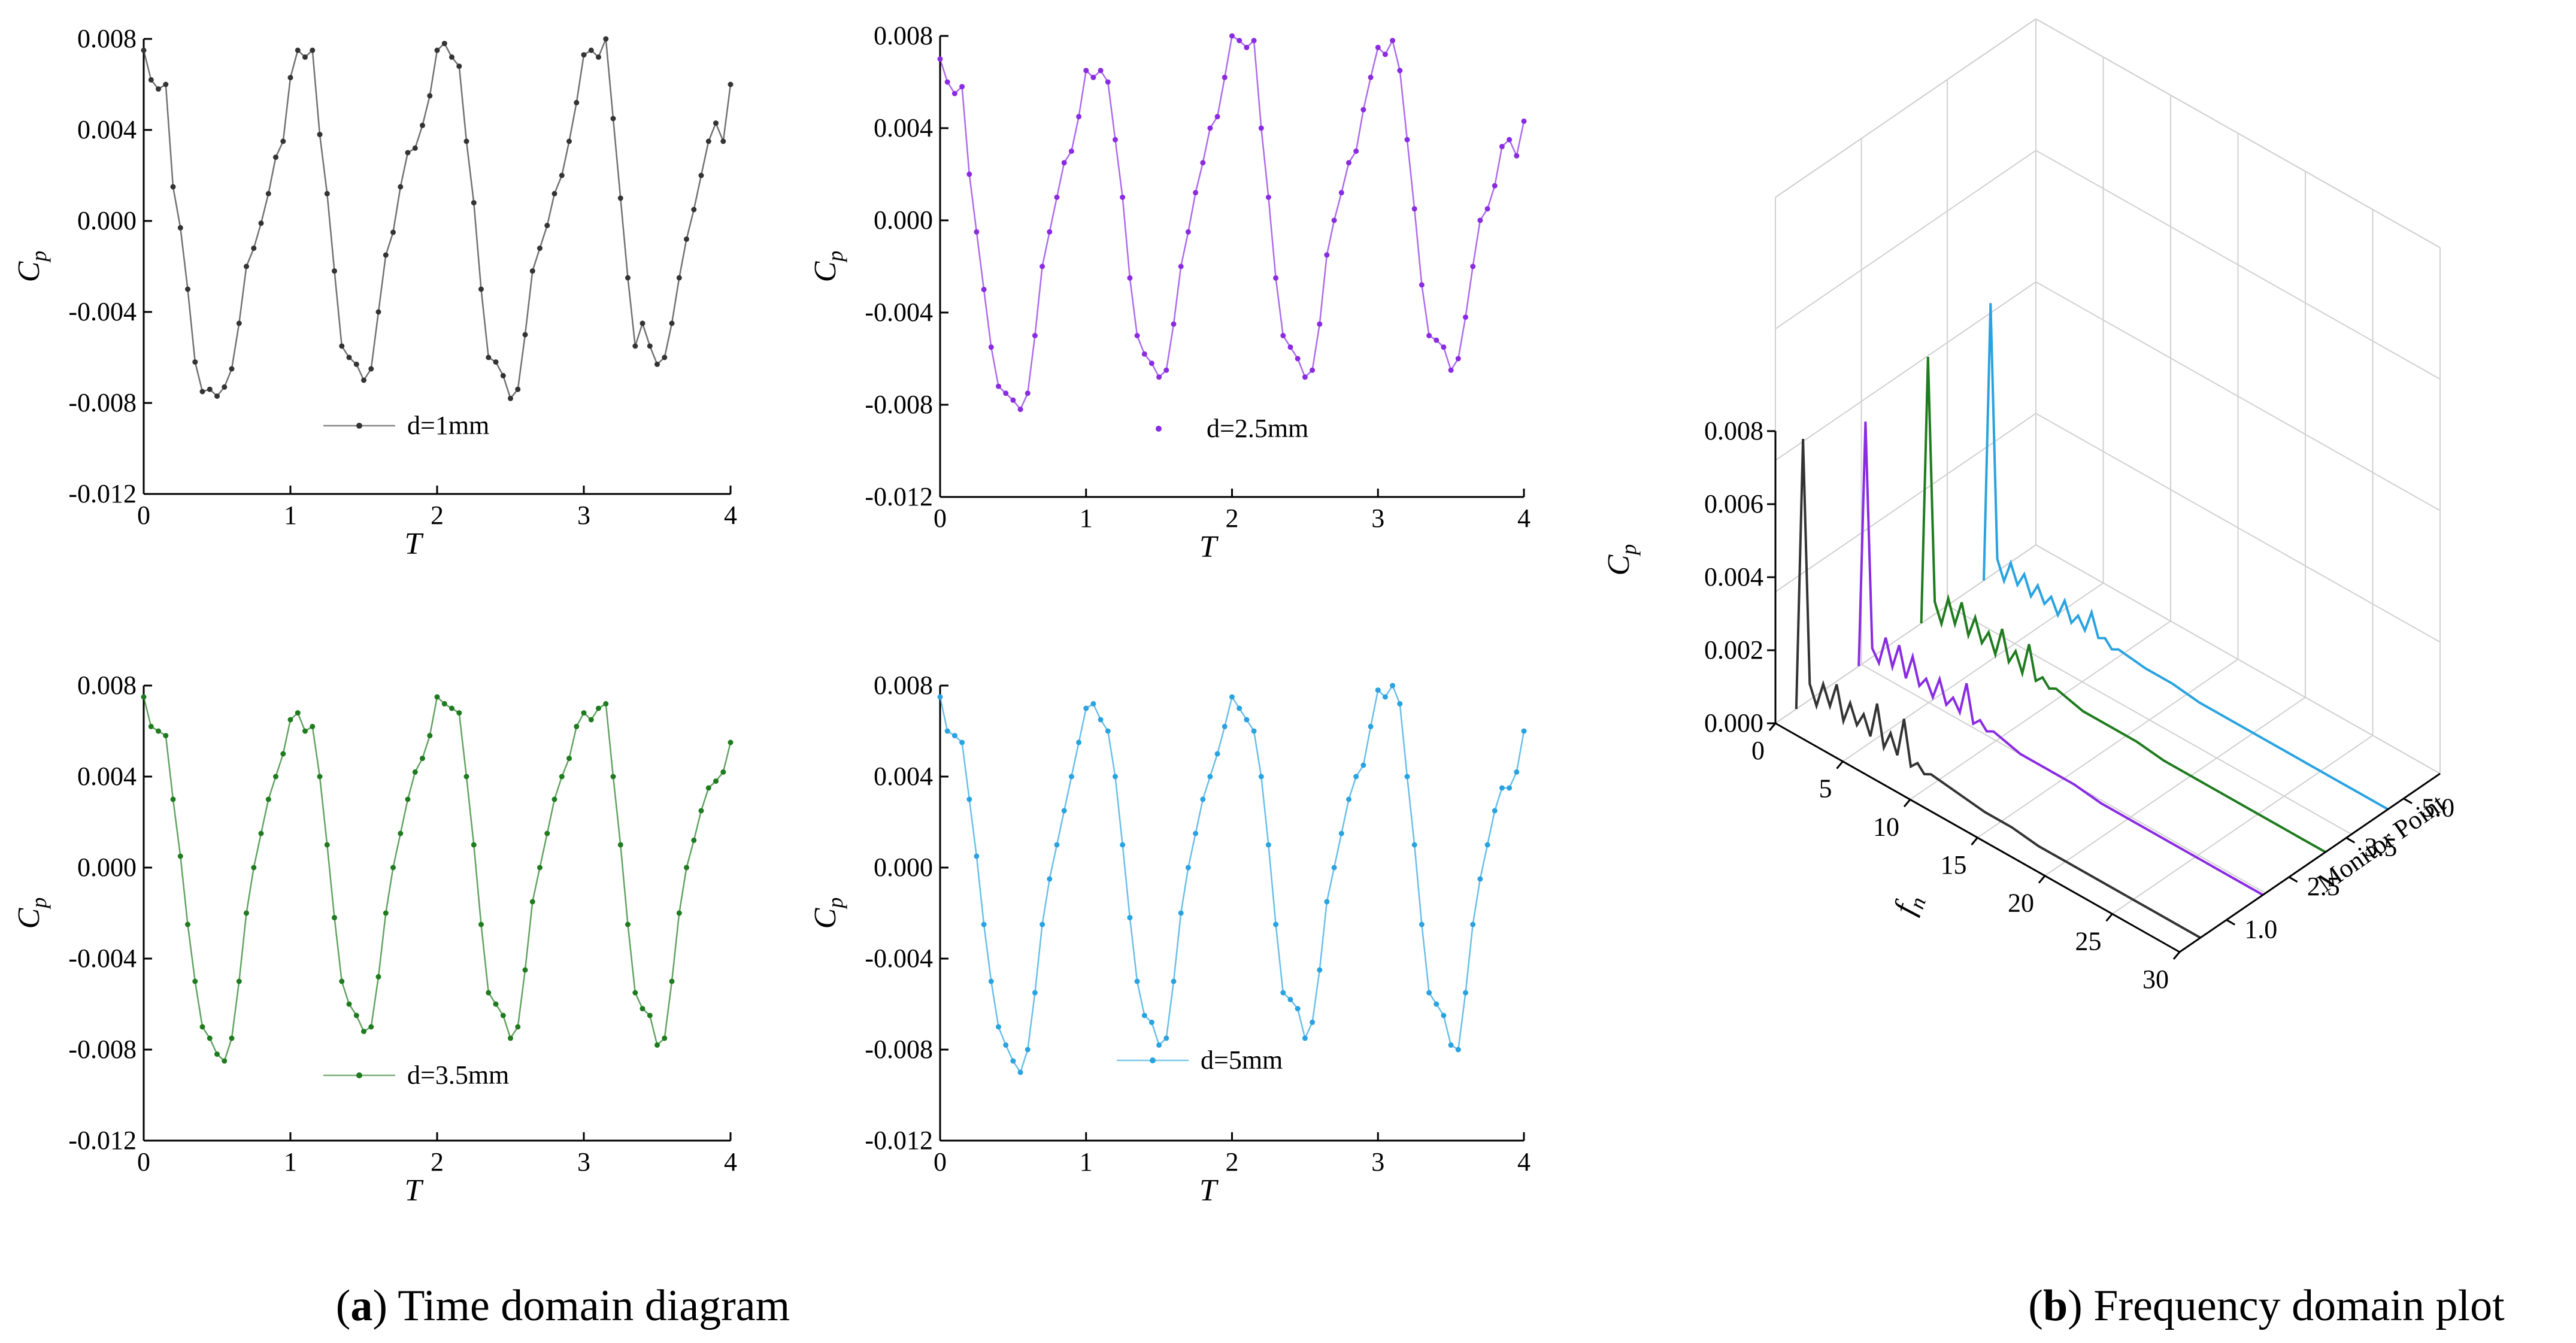  I want to click on y-axis-label: Cp, so click(31, 267).